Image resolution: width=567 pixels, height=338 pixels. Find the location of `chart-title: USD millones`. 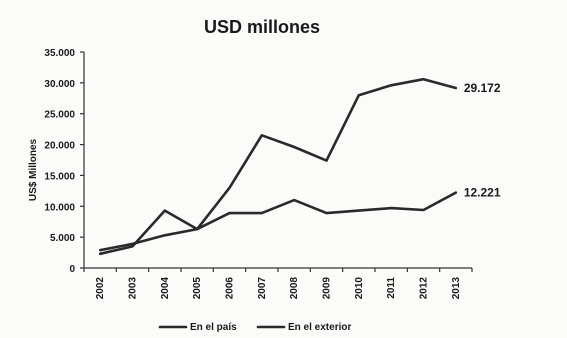

chart-title: USD millones is located at coordinates (262, 27).